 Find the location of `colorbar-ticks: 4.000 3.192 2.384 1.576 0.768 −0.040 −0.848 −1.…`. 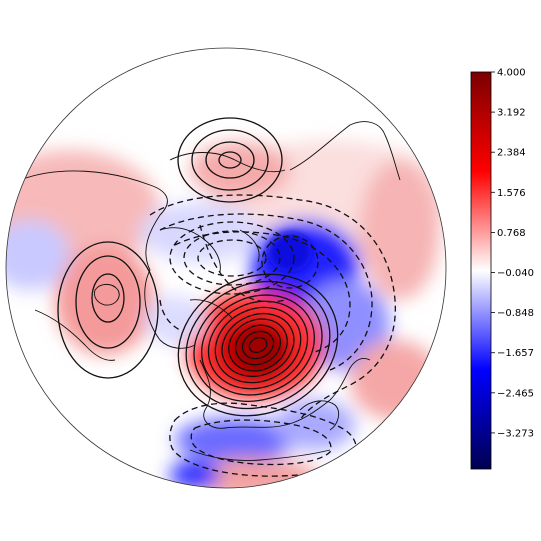

colorbar-ticks: 4.000 3.192 2.384 1.576 0.768 −0.040 −0.848 −1.… is located at coordinates (512, 253).